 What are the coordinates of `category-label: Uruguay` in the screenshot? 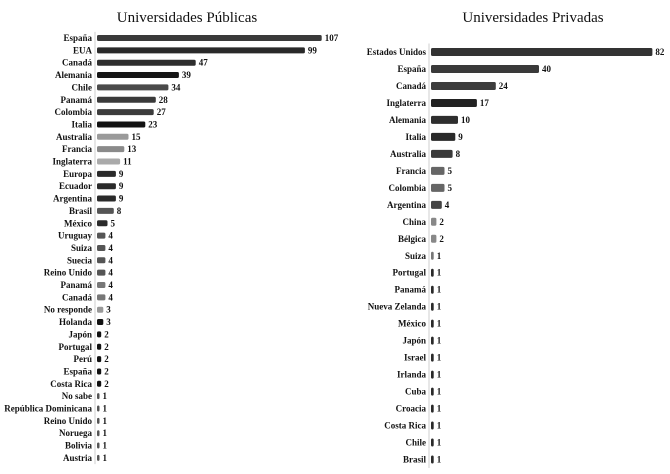 It's located at (75, 236).